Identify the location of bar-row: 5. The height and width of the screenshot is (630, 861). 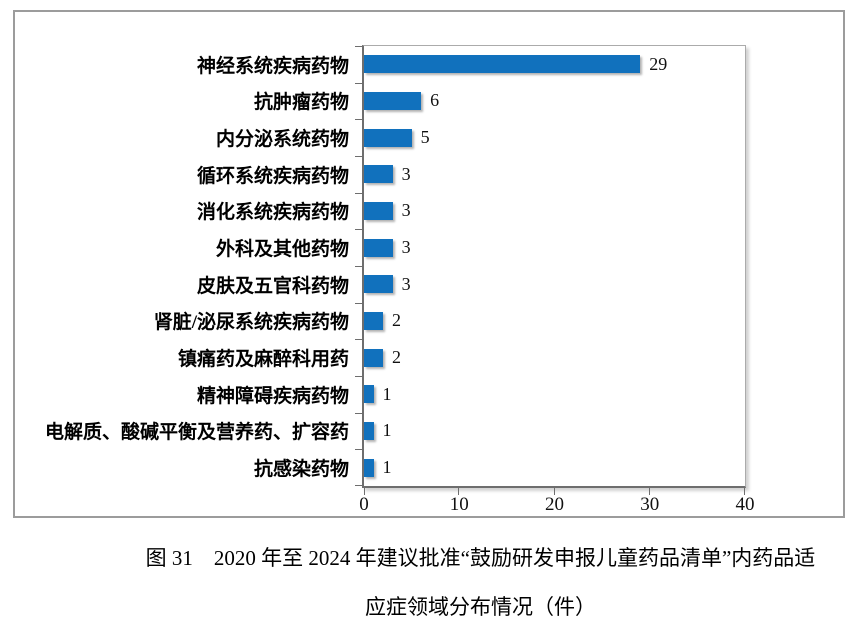
(554, 137).